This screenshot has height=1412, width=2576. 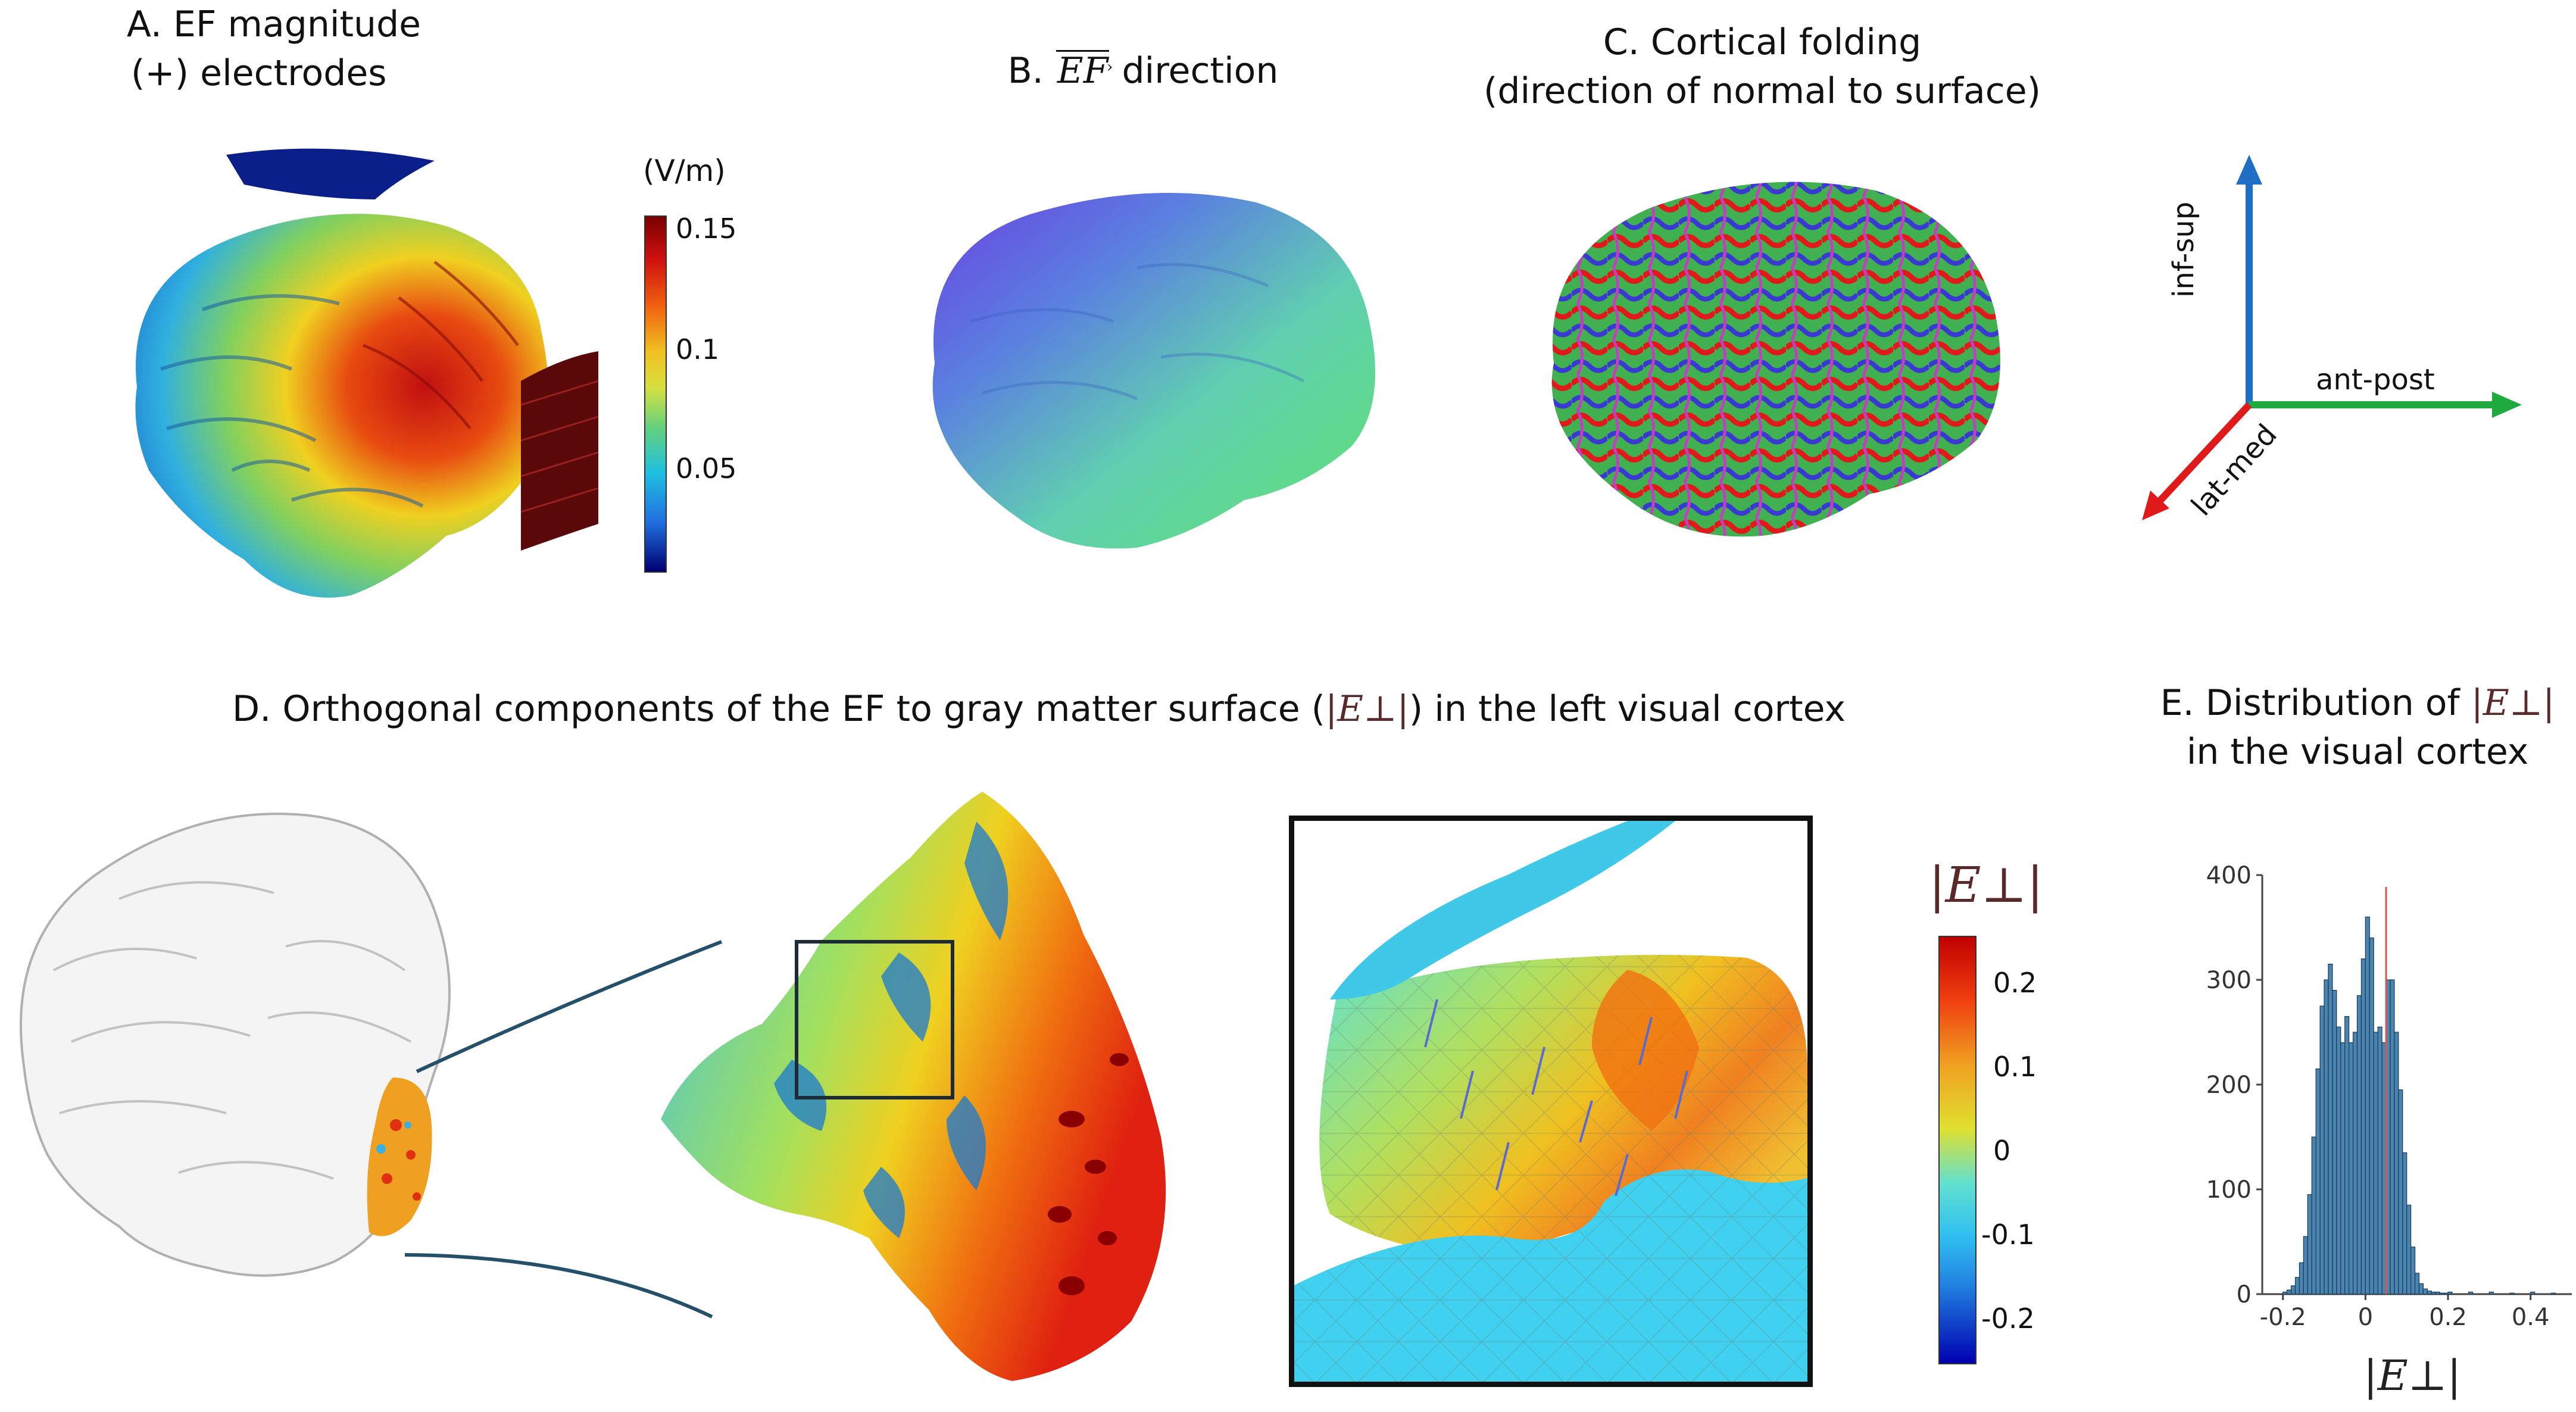 What do you see at coordinates (1153, 371) in the screenshot?
I see `brain-ef-direction` at bounding box center [1153, 371].